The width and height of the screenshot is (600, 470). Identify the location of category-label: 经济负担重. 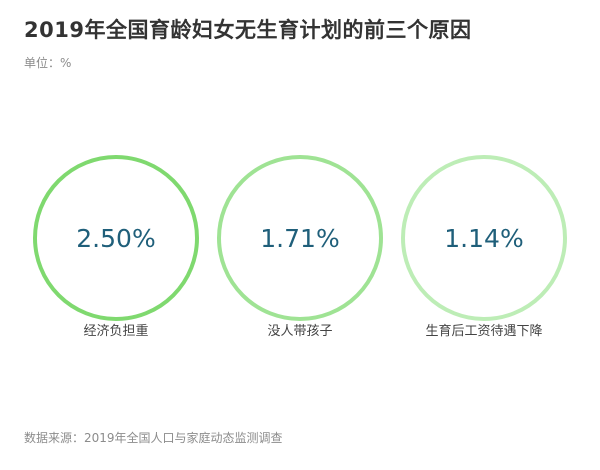
(115, 331).